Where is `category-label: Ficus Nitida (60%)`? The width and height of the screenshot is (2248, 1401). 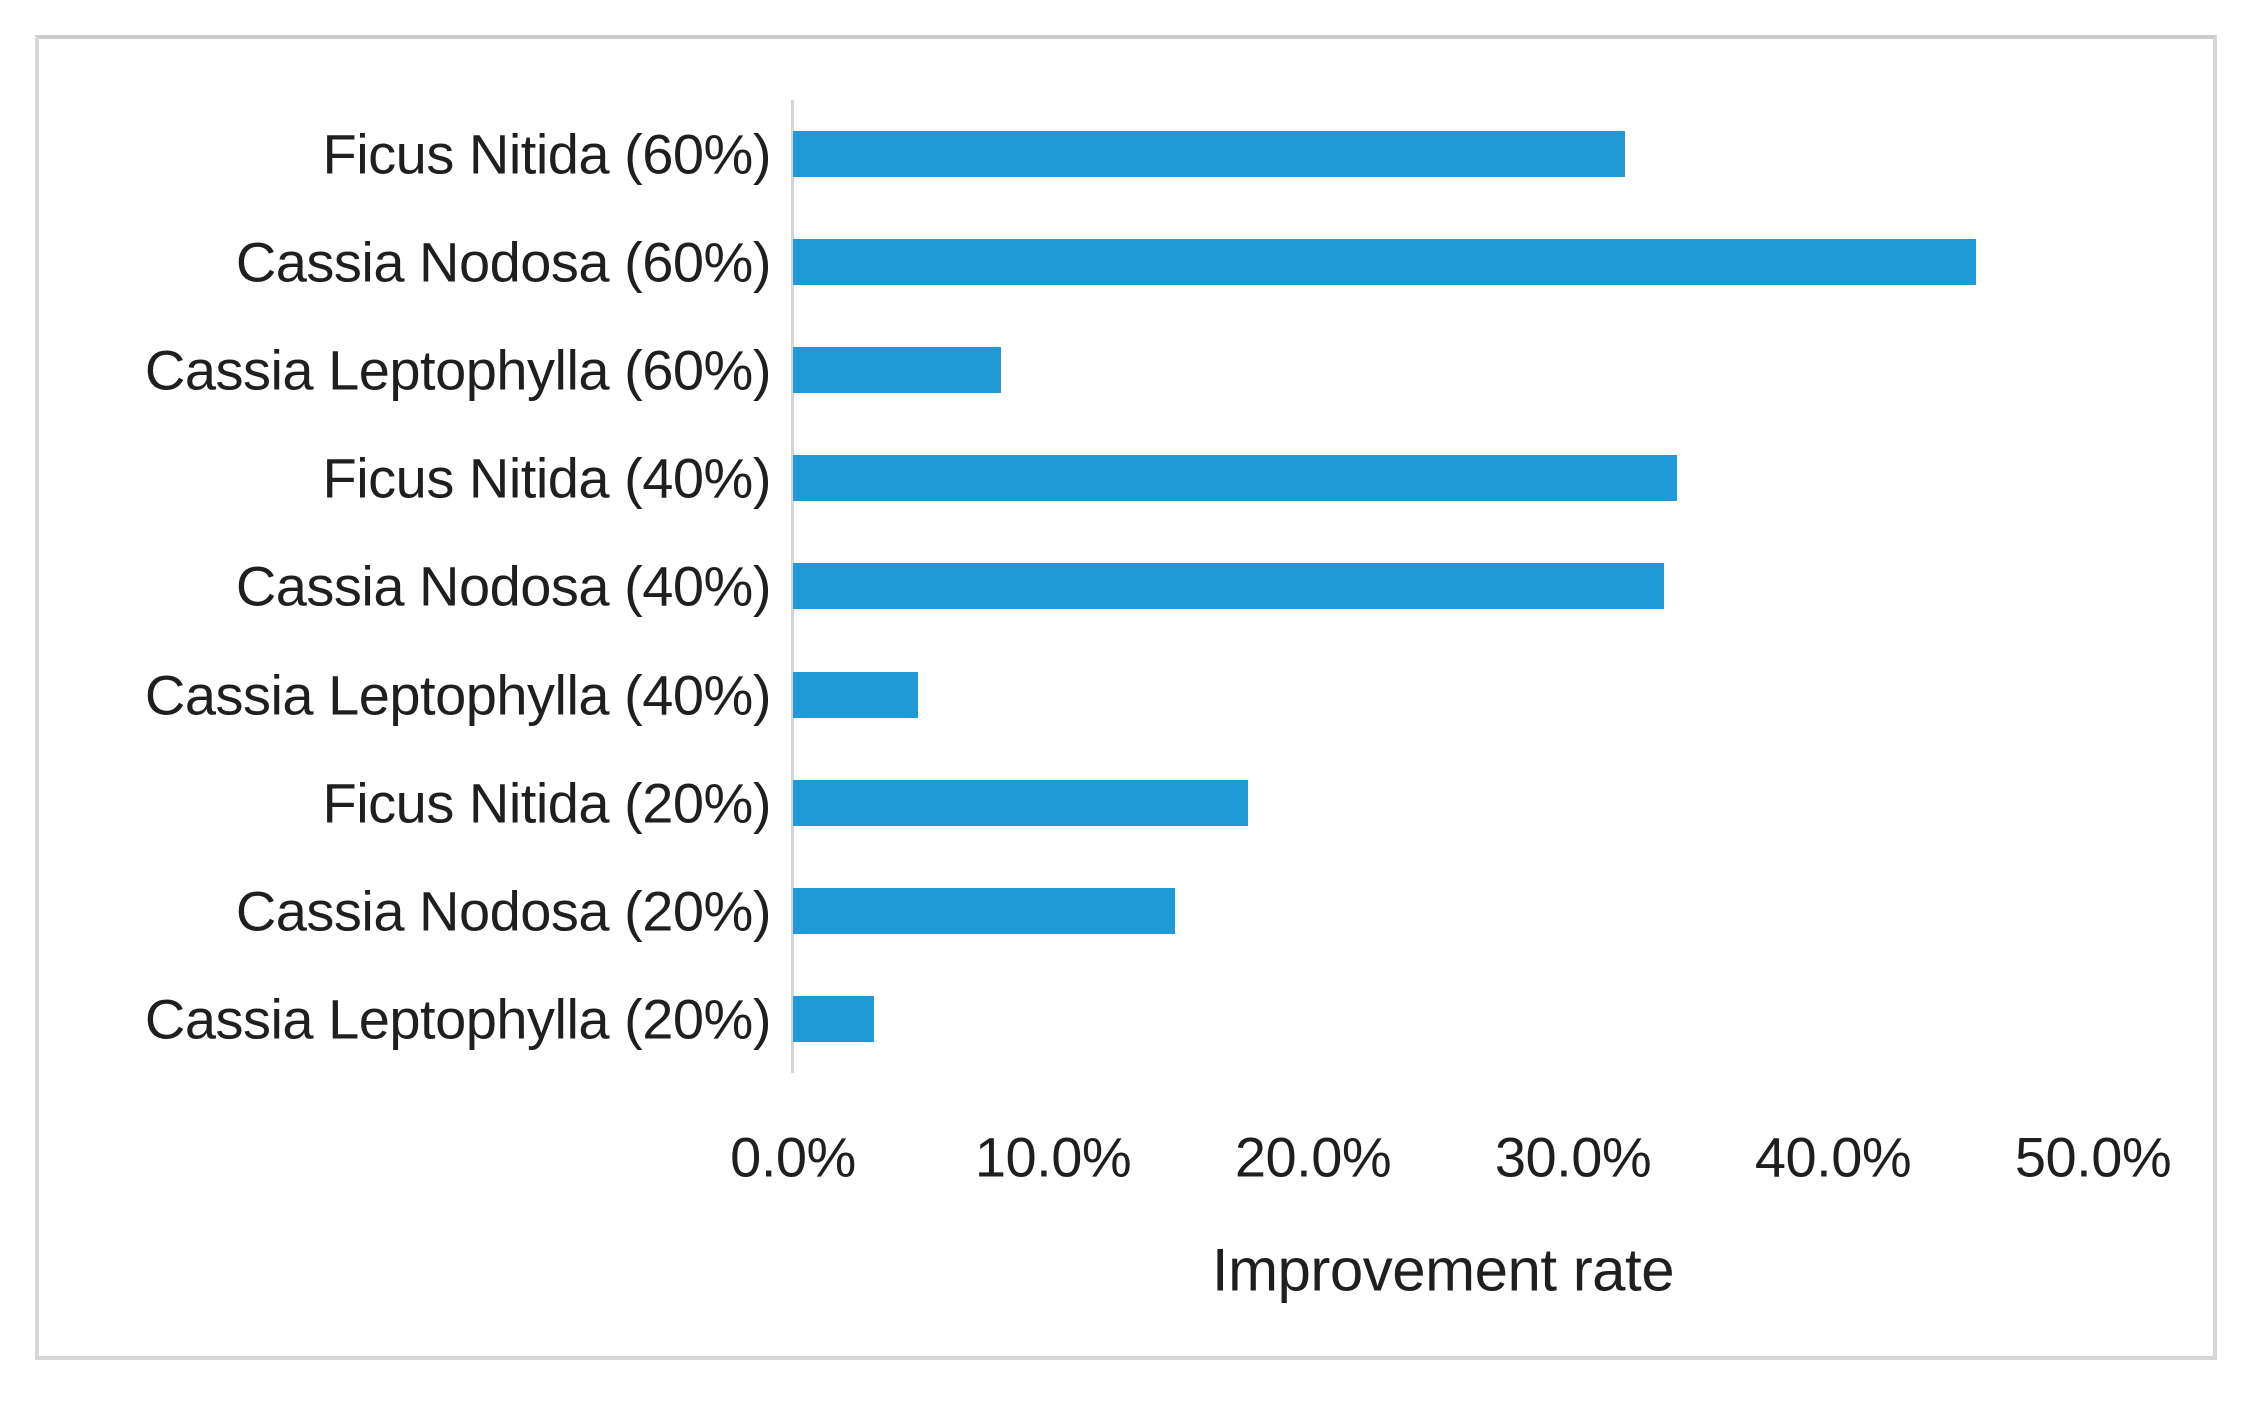
category-label: Ficus Nitida (60%) is located at coordinates (547, 154).